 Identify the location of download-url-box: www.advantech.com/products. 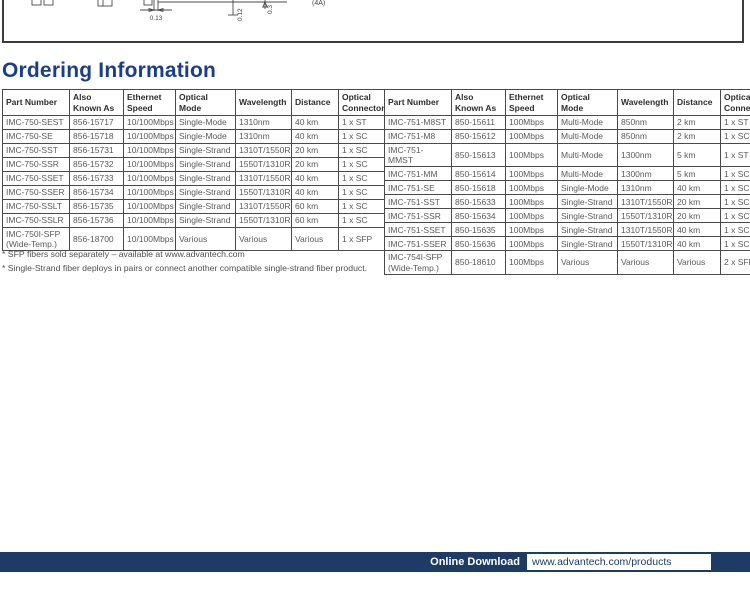
(619, 562).